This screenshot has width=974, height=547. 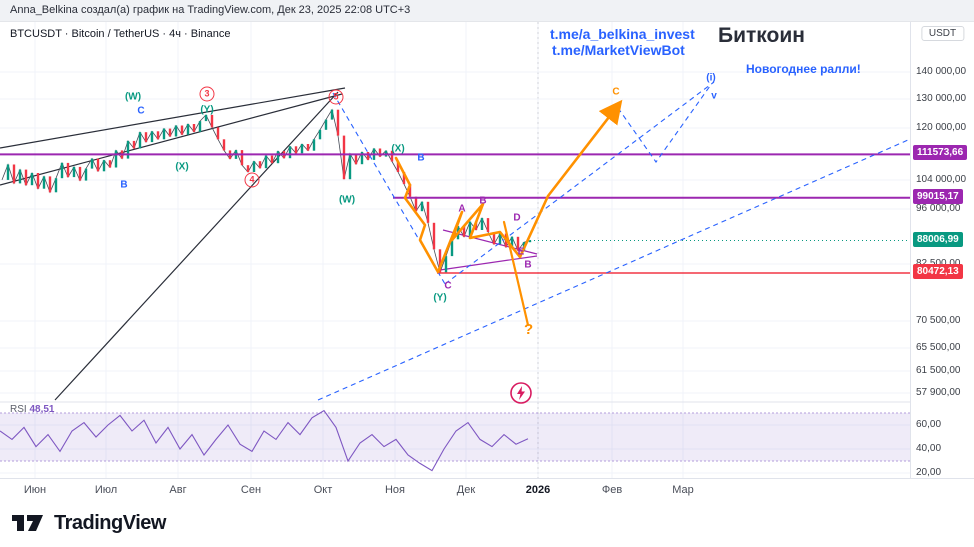 I want to click on month-label: Дек, so click(x=466, y=490).